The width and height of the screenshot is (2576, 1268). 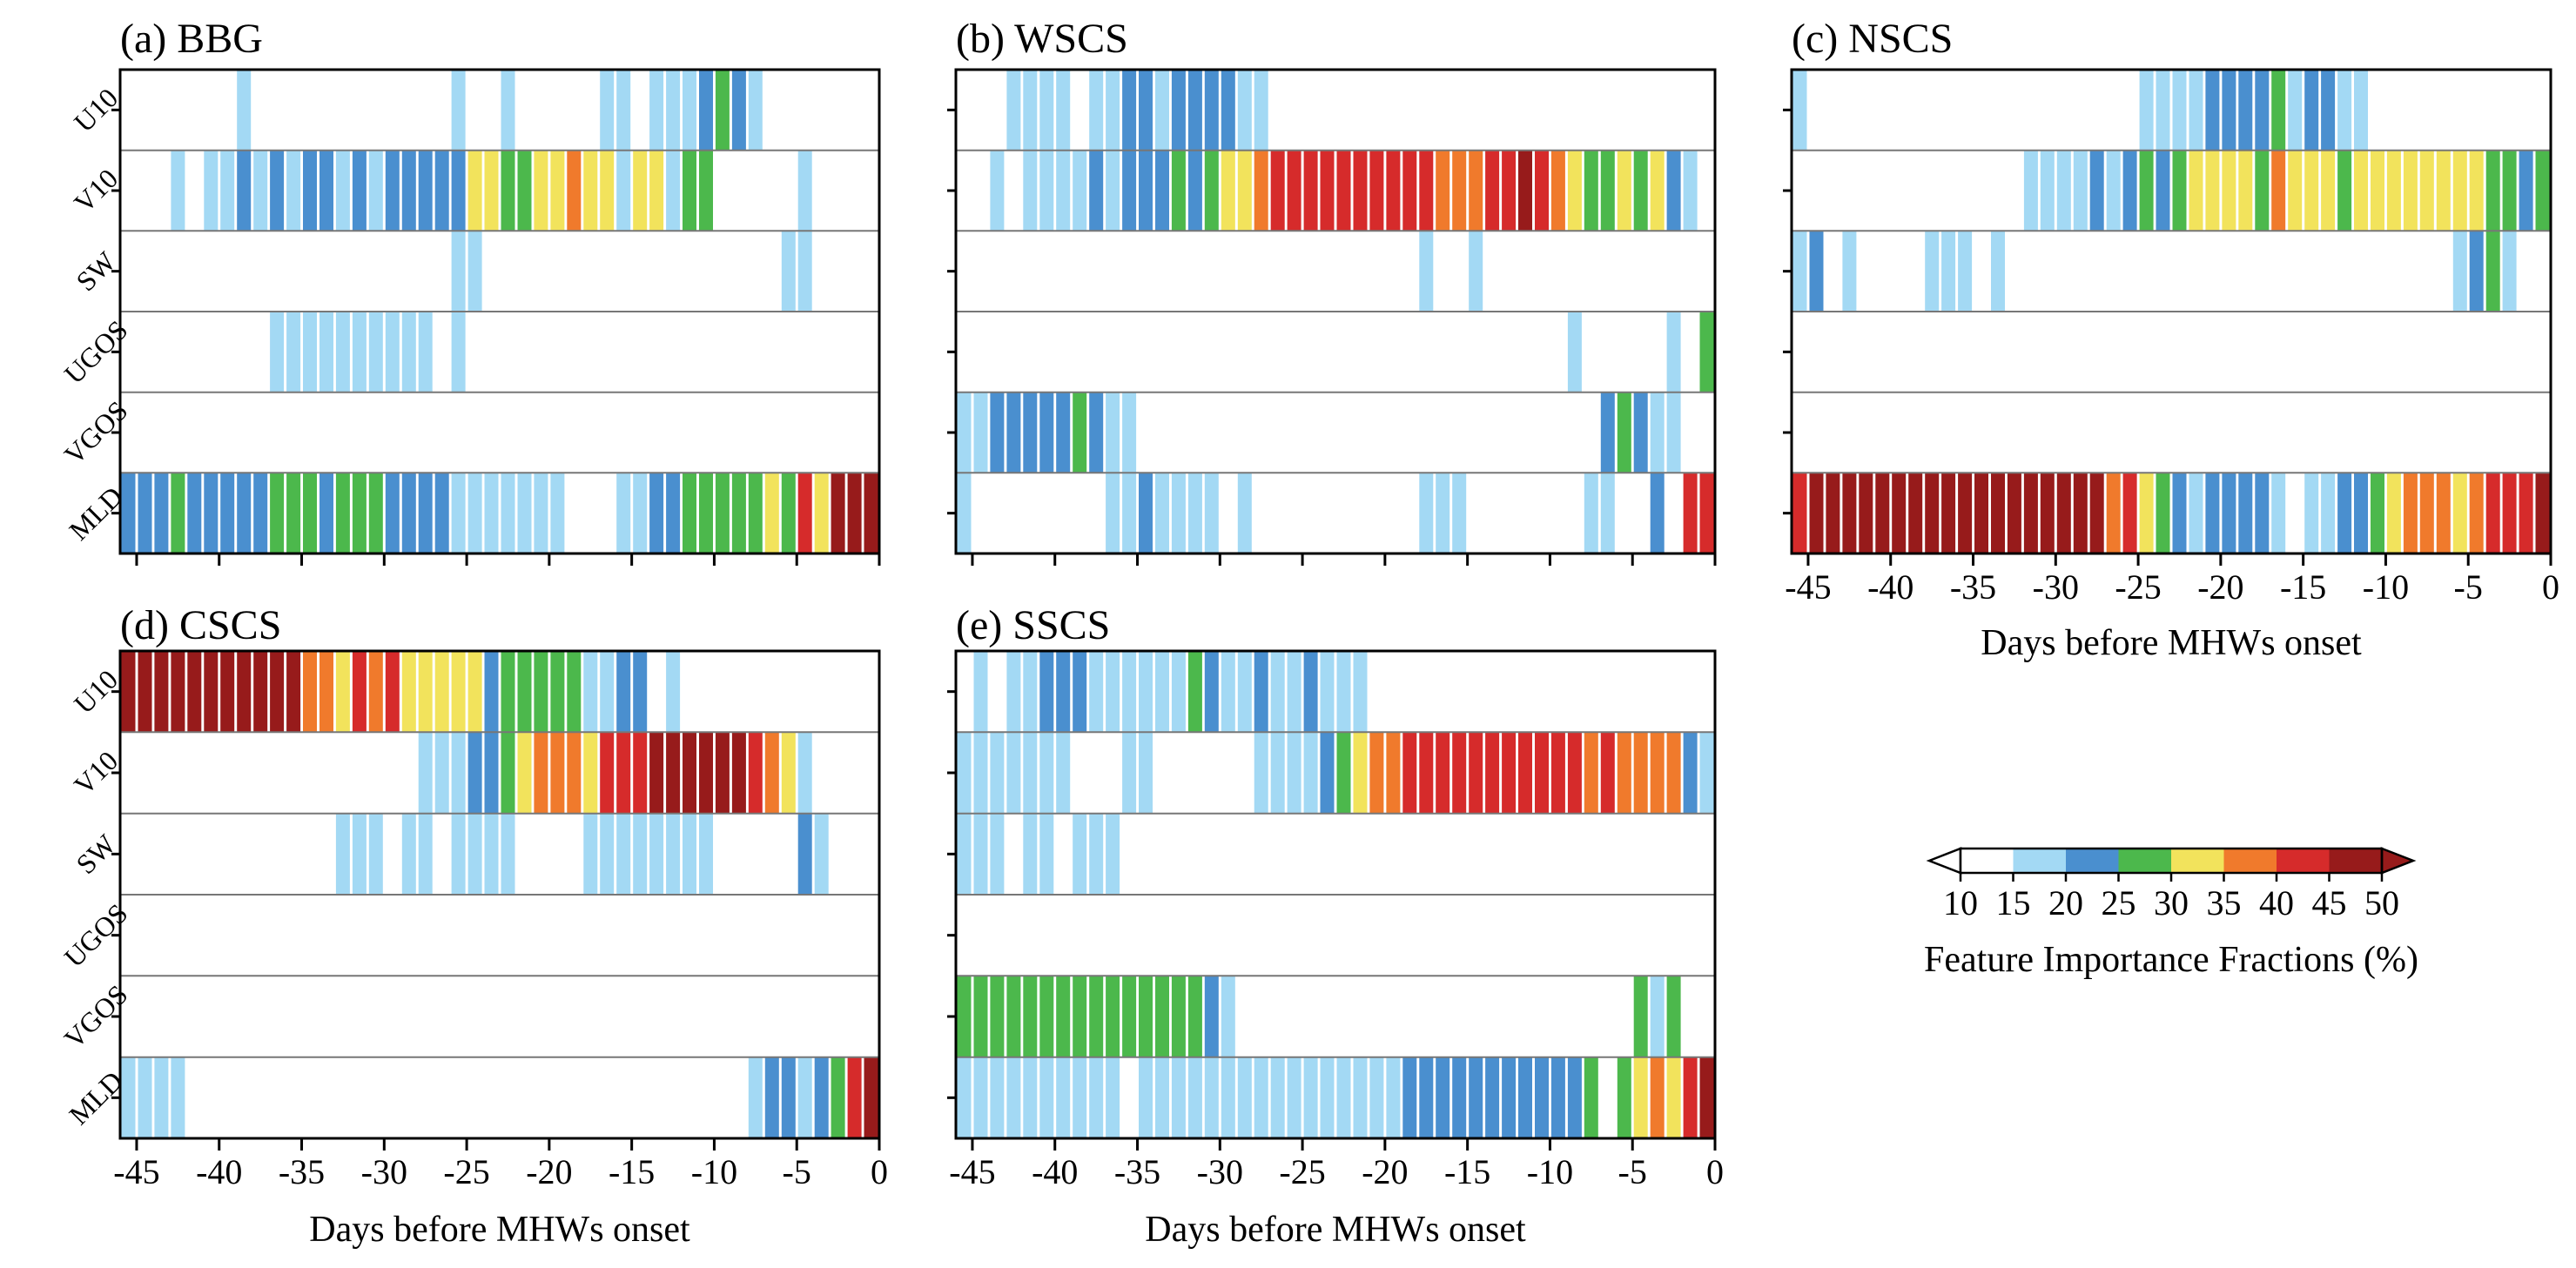 What do you see at coordinates (2065, 902) in the screenshot?
I see `colorbar-tick-label: 20` at bounding box center [2065, 902].